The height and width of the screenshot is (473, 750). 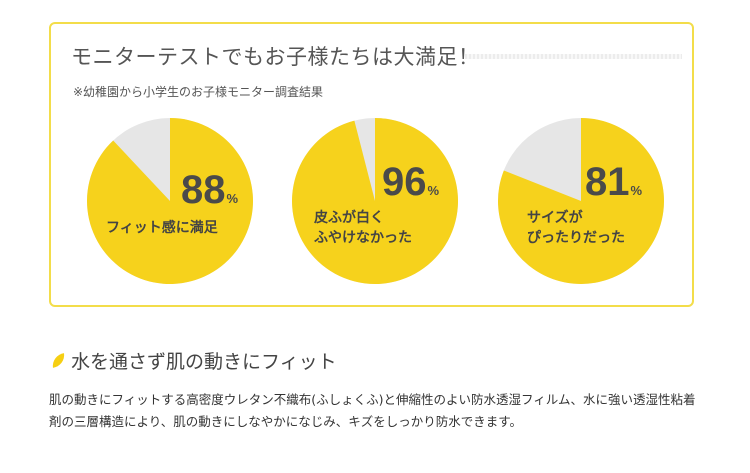 I want to click on section-heading: 水を通さず肌の動きにフィット, so click(x=194, y=360).